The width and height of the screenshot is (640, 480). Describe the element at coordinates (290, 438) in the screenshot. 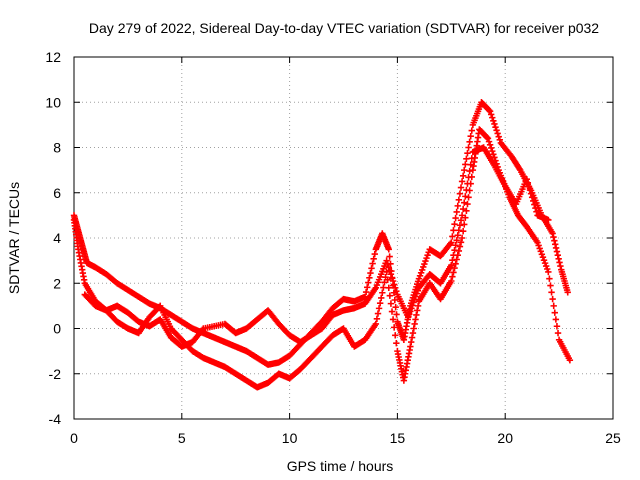

I see `x-tick-label: 10` at that location.